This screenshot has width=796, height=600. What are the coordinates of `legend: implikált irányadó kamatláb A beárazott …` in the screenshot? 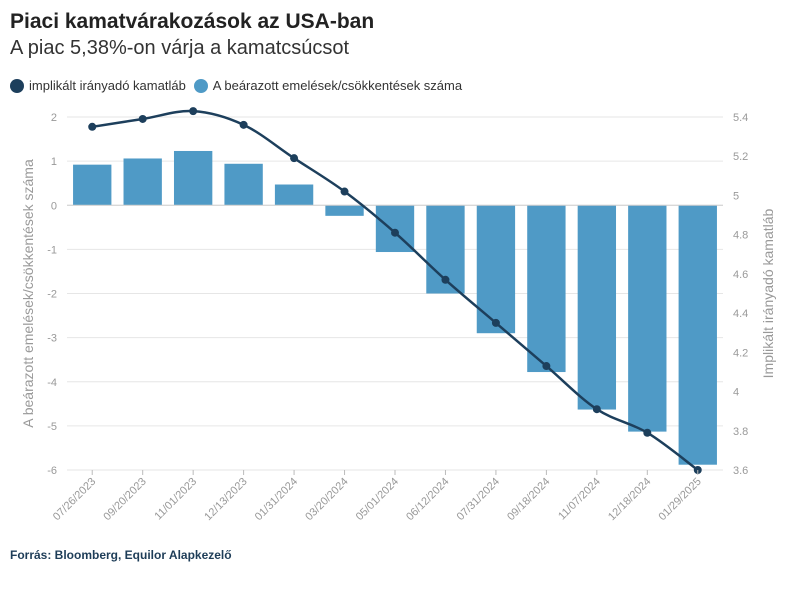 It's located at (240, 85).